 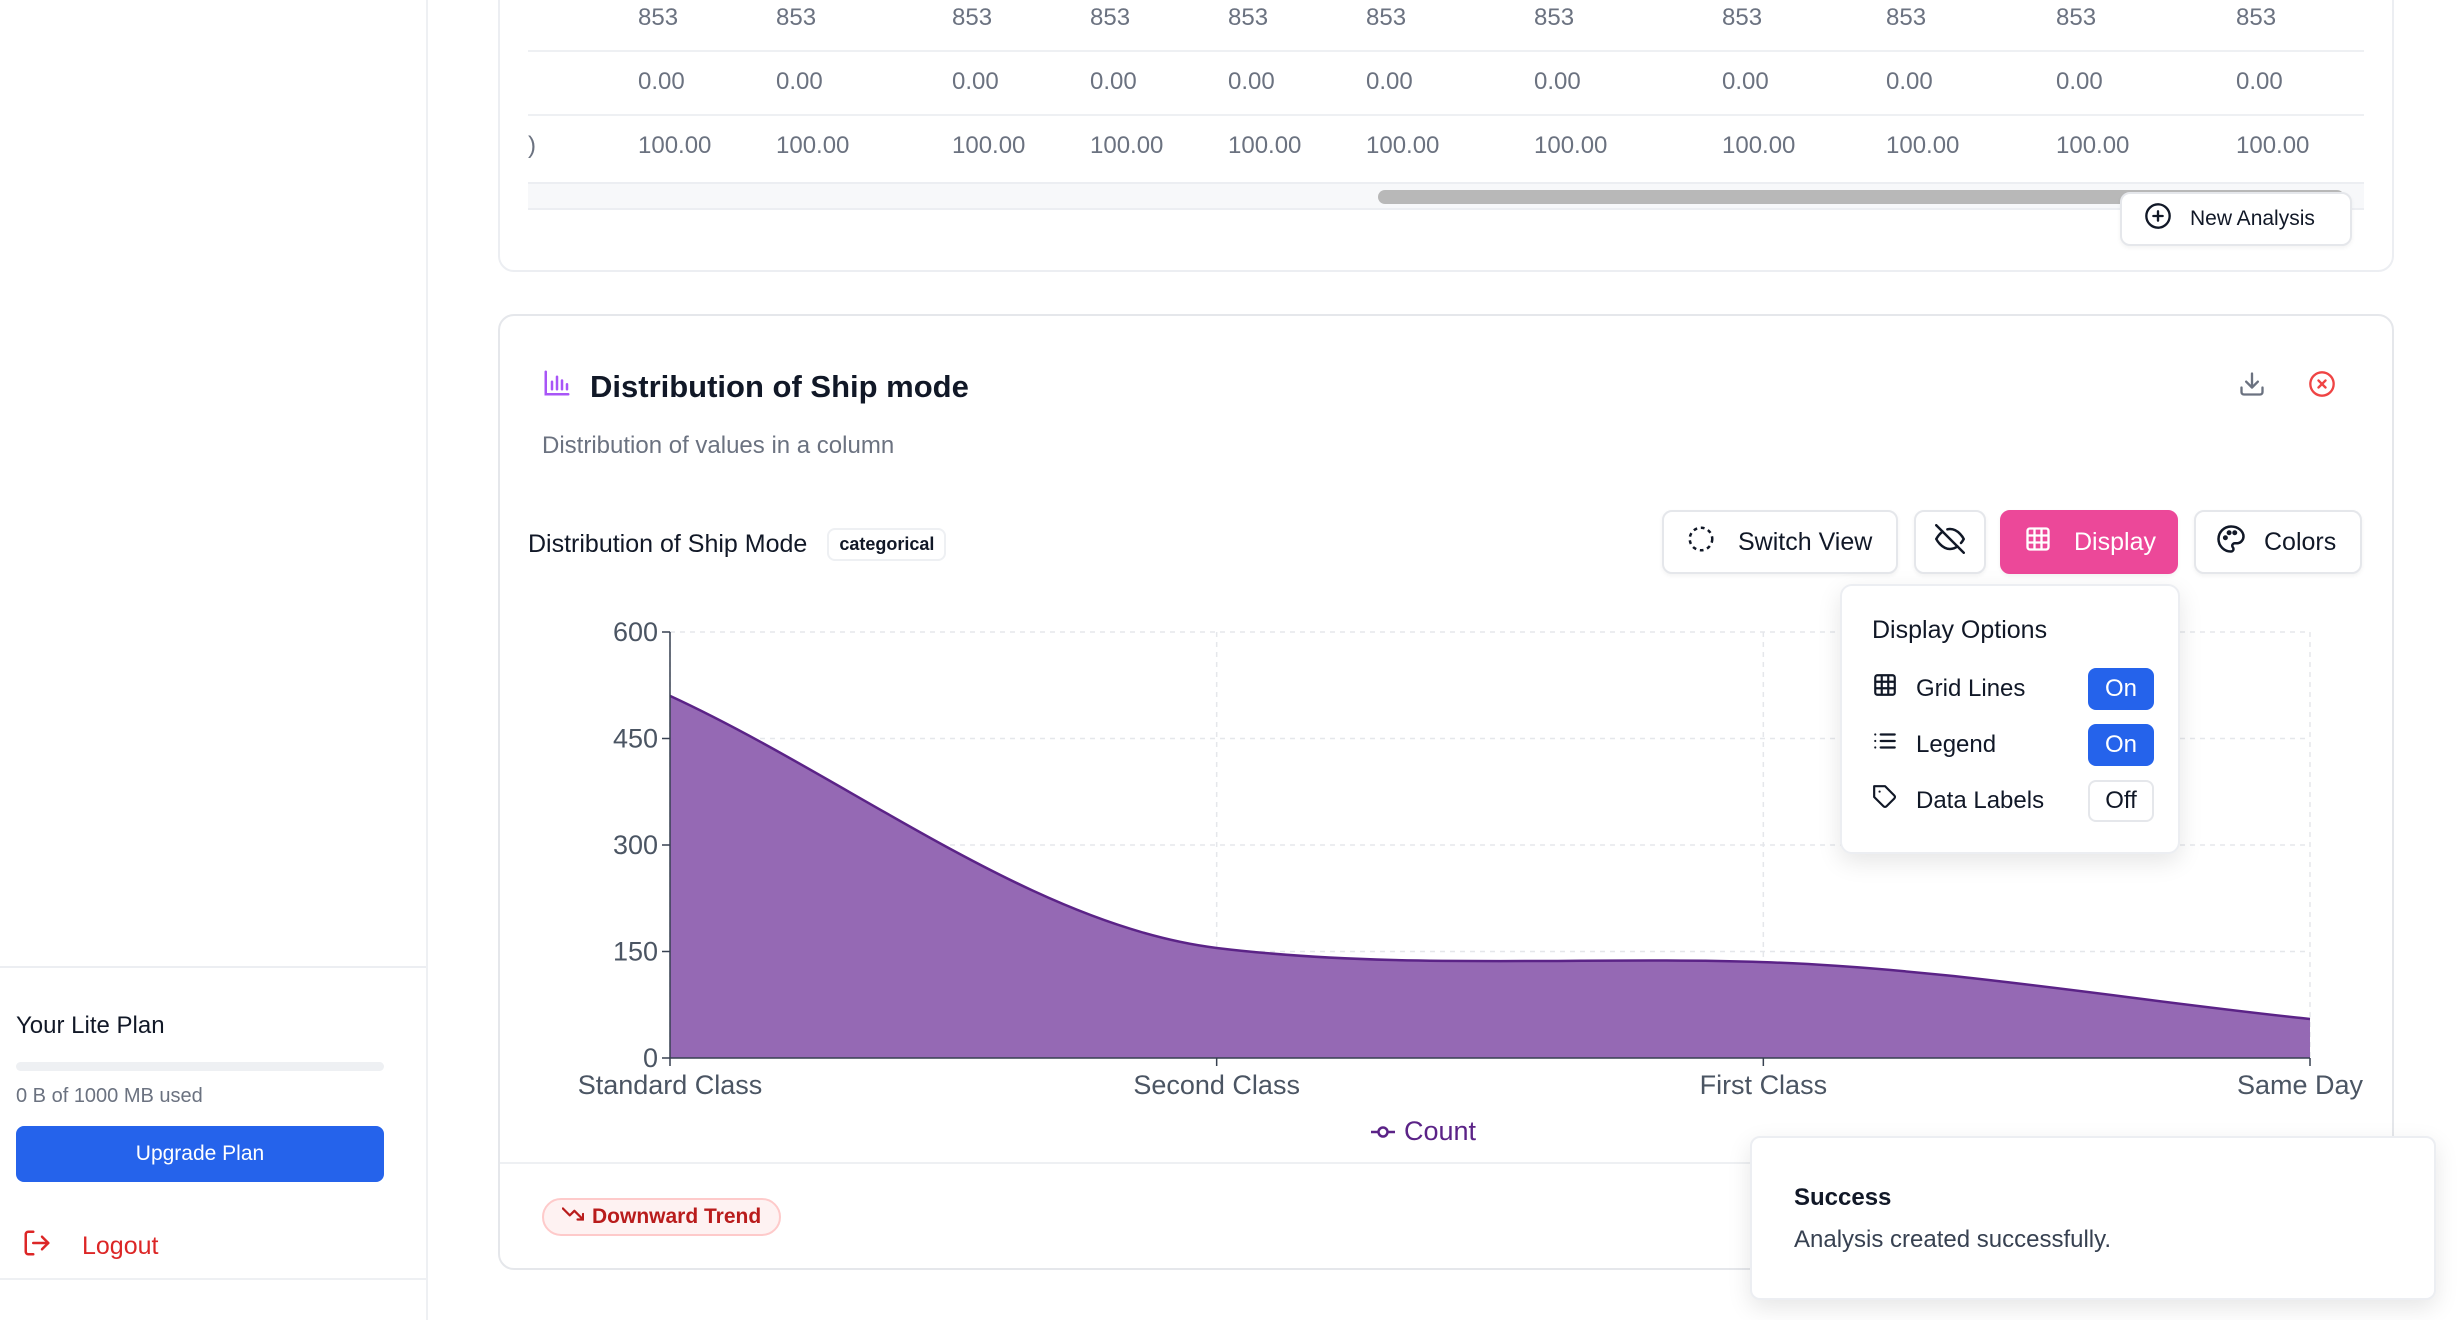 I want to click on x-tick-label: Second Class, so click(x=1216, y=1085).